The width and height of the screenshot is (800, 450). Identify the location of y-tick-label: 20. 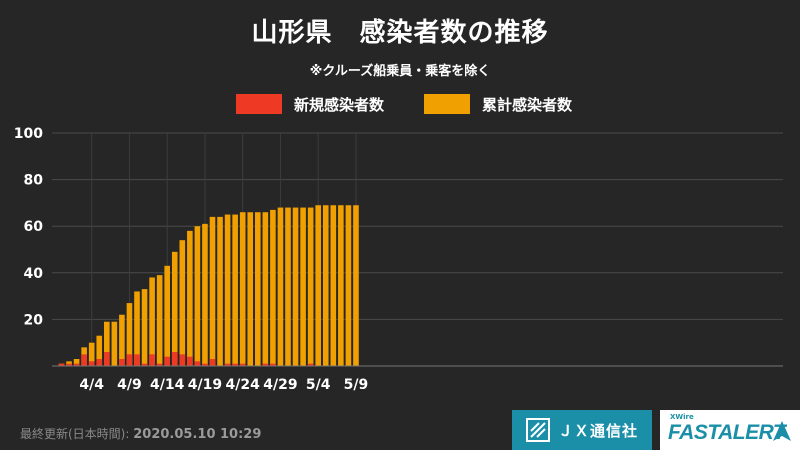
(34, 320).